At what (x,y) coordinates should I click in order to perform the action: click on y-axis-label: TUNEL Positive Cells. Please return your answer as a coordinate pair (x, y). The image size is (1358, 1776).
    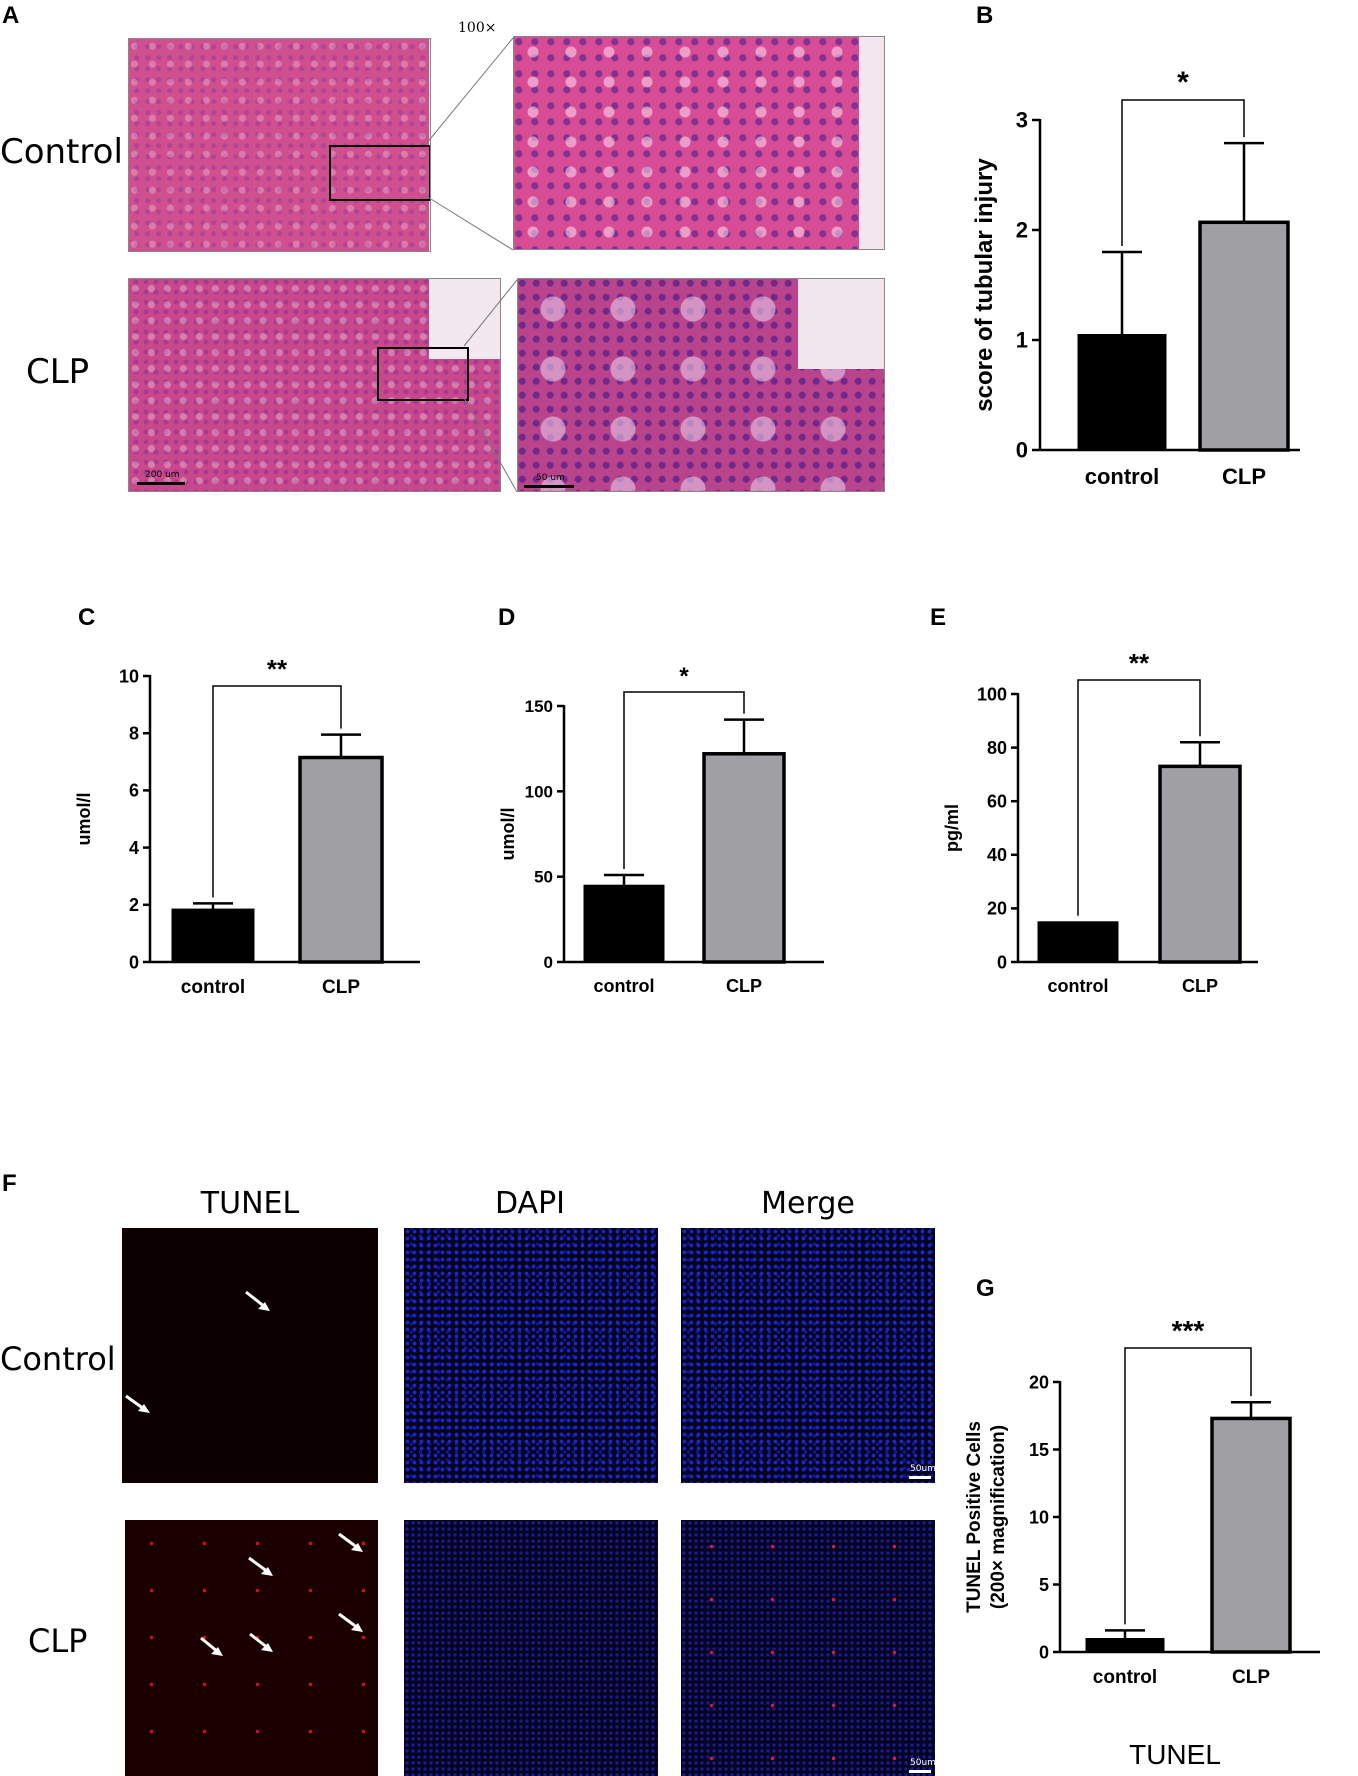
    Looking at the image, I should click on (974, 1517).